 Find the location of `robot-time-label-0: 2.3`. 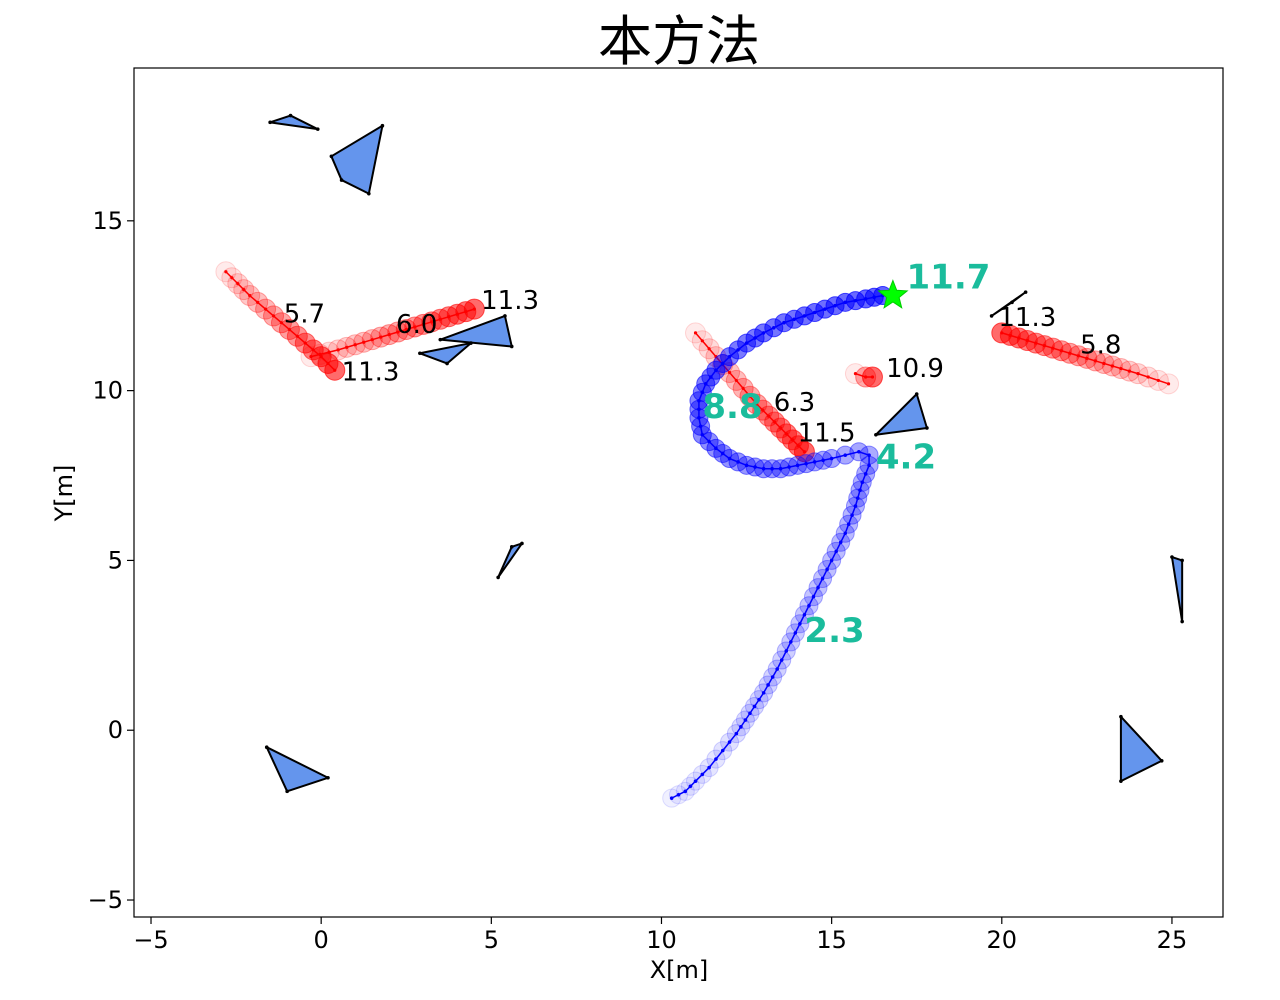

robot-time-label-0: 2.3 is located at coordinates (834, 631).